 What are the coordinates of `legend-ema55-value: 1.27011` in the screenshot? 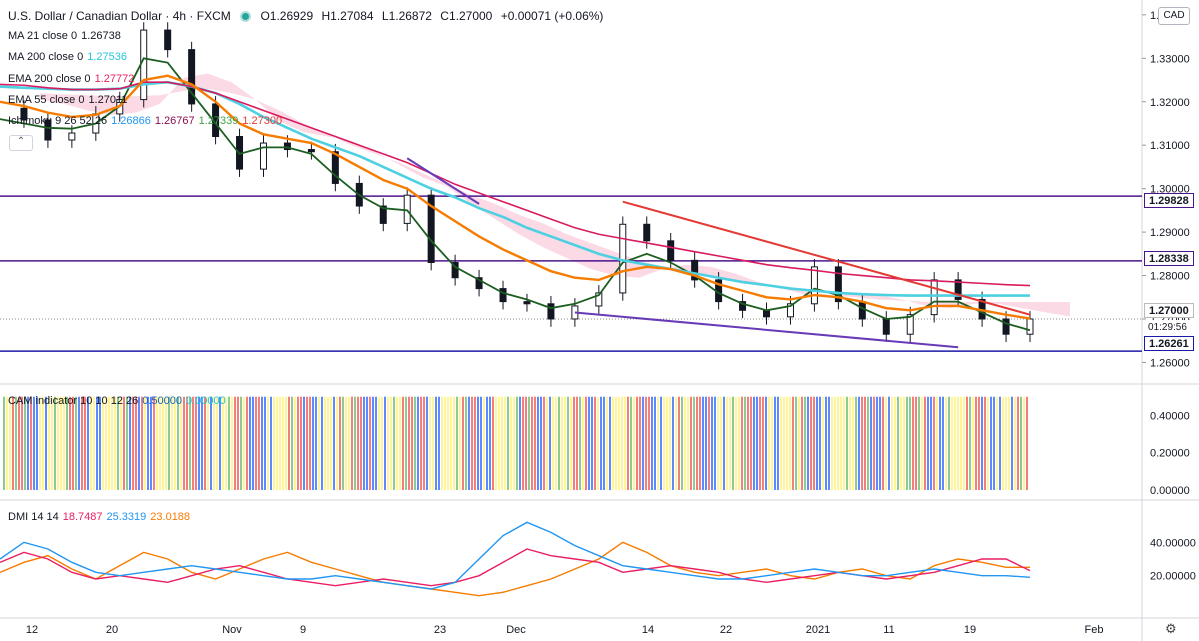 It's located at (108, 100).